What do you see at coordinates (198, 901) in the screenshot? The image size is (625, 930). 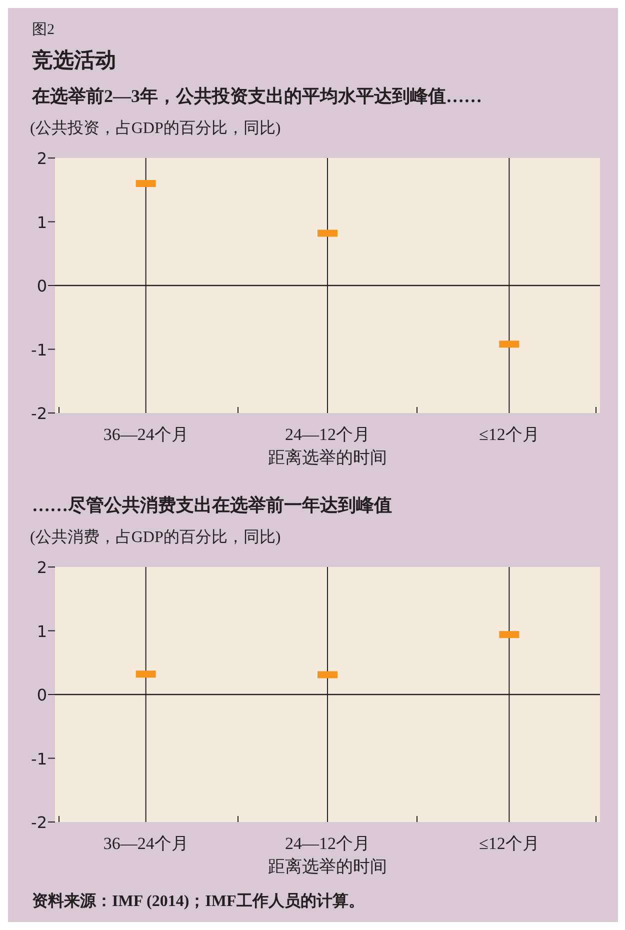 I see `text: 资料来源：IMF (2014)；IMF工作人员的计算。` at bounding box center [198, 901].